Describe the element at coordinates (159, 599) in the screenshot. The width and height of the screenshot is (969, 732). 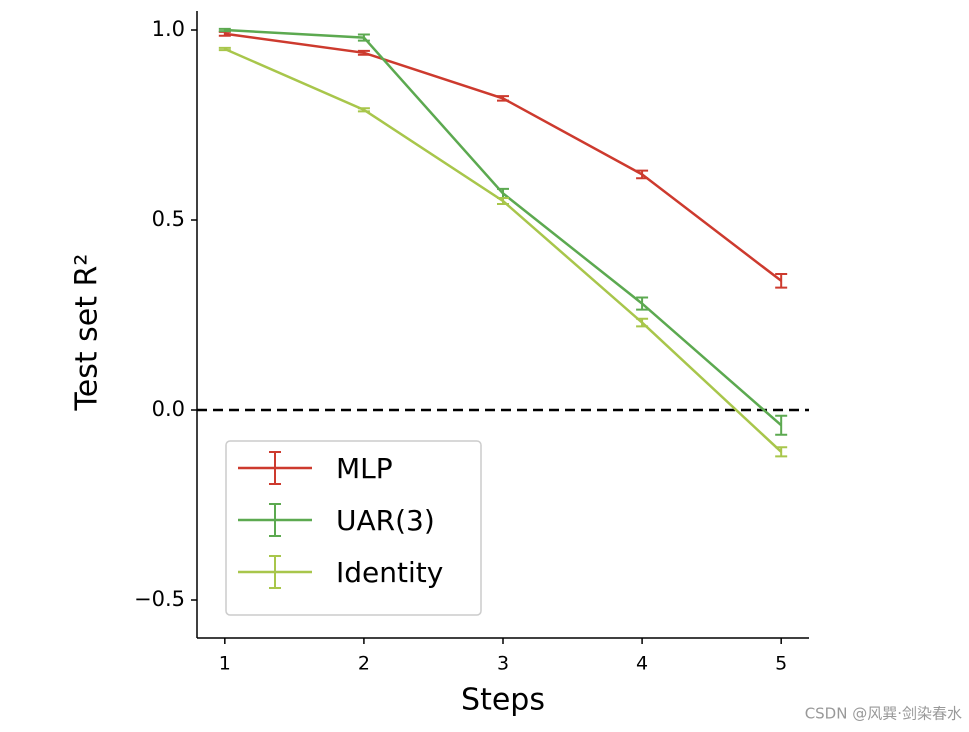
I see `y-tick-label: −0.5` at that location.